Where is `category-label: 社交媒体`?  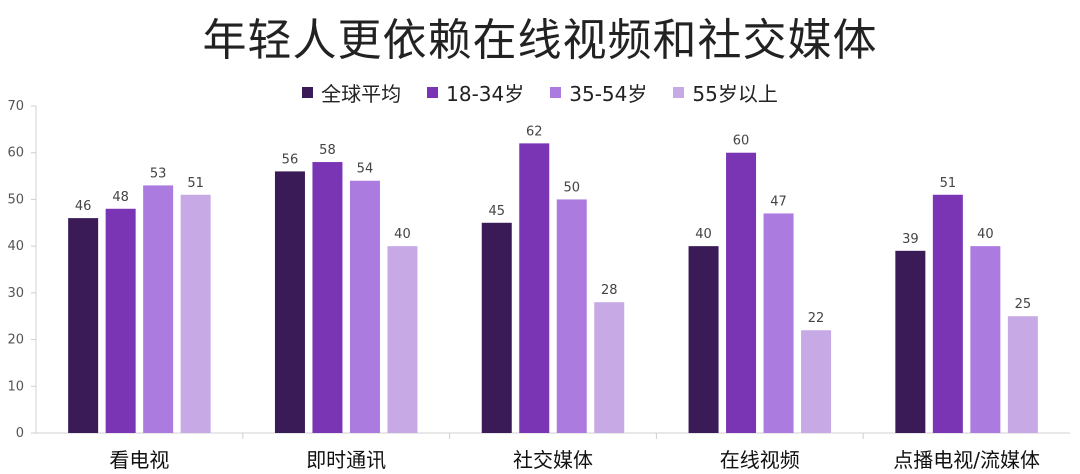 category-label: 社交媒体 is located at coordinates (553, 460).